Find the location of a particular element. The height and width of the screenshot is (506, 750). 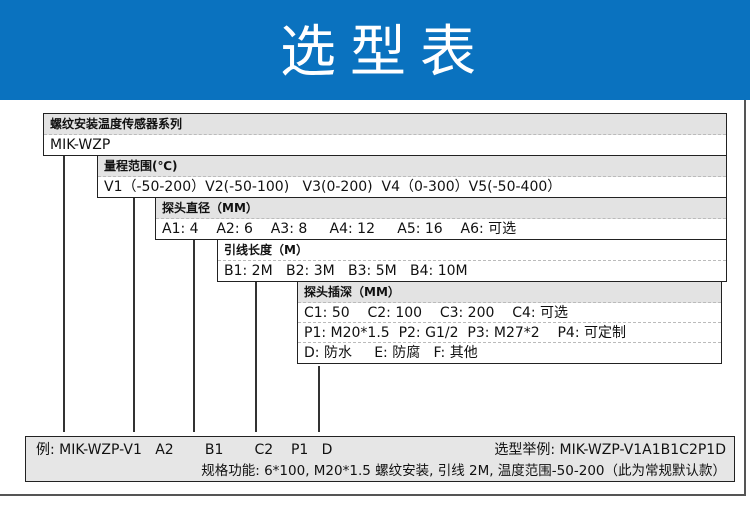

range-header: 量程范围(℃) is located at coordinates (412, 166).